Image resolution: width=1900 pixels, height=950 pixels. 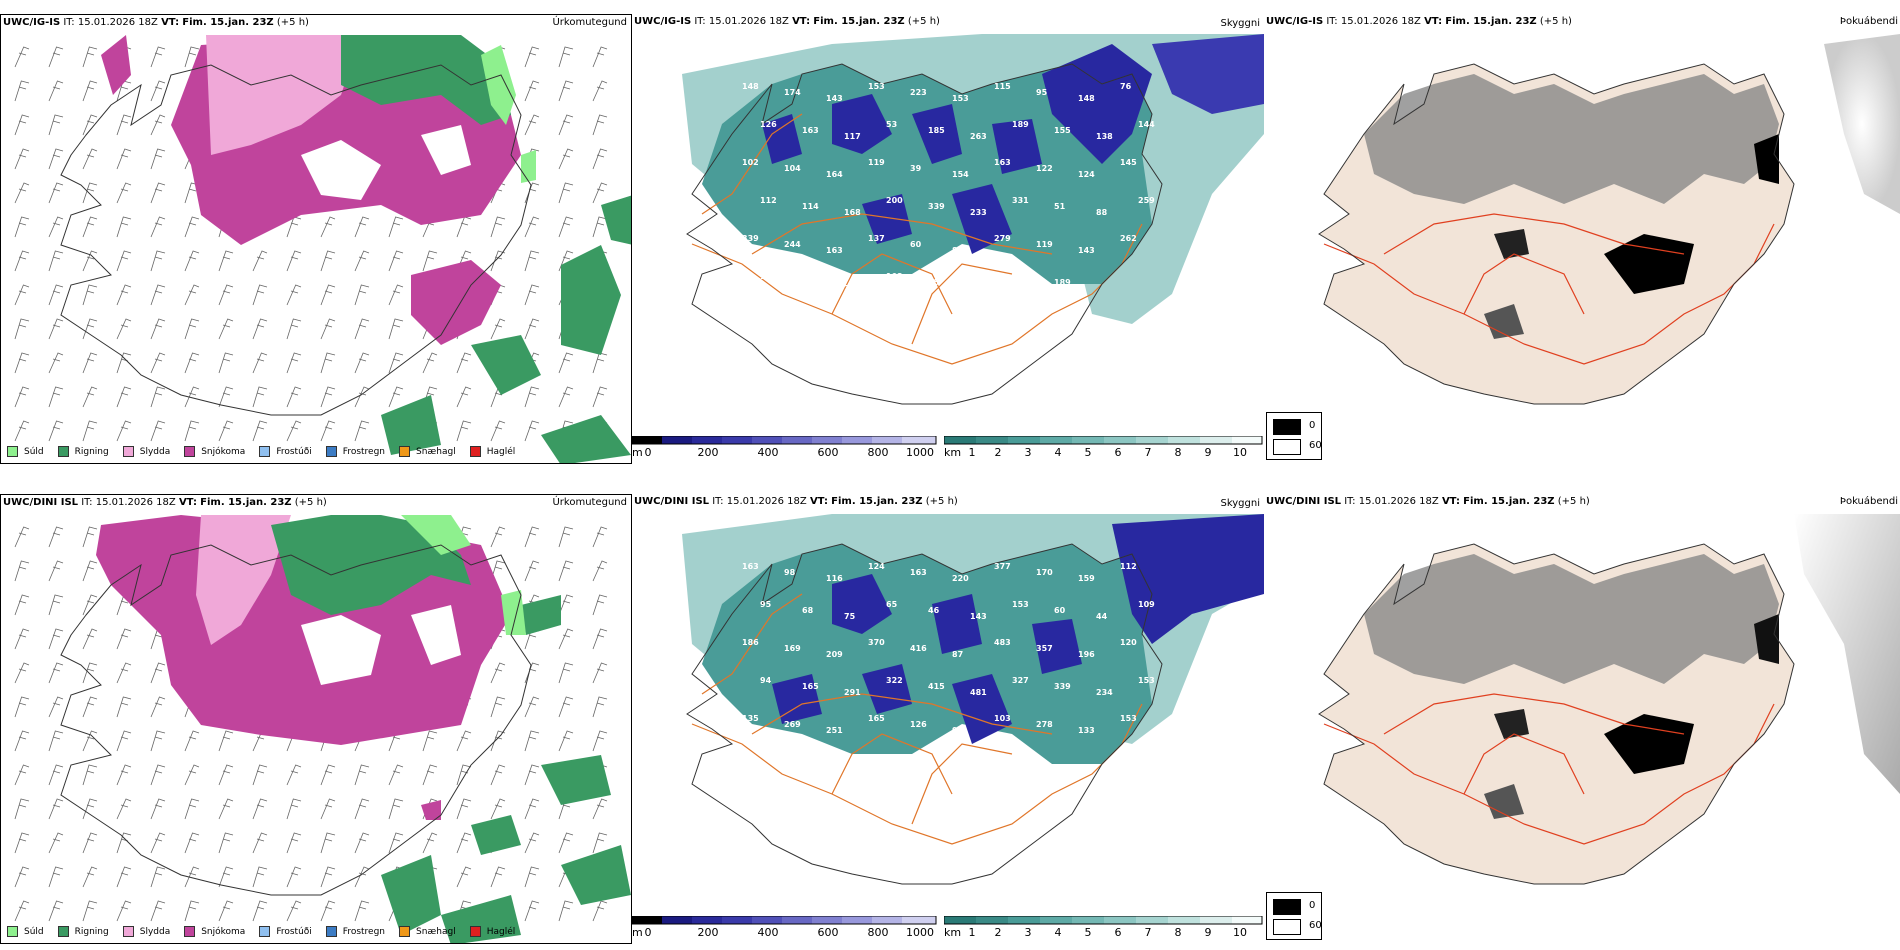 What do you see at coordinates (750, 718) in the screenshot?
I see `visibility-value-label: 135` at bounding box center [750, 718].